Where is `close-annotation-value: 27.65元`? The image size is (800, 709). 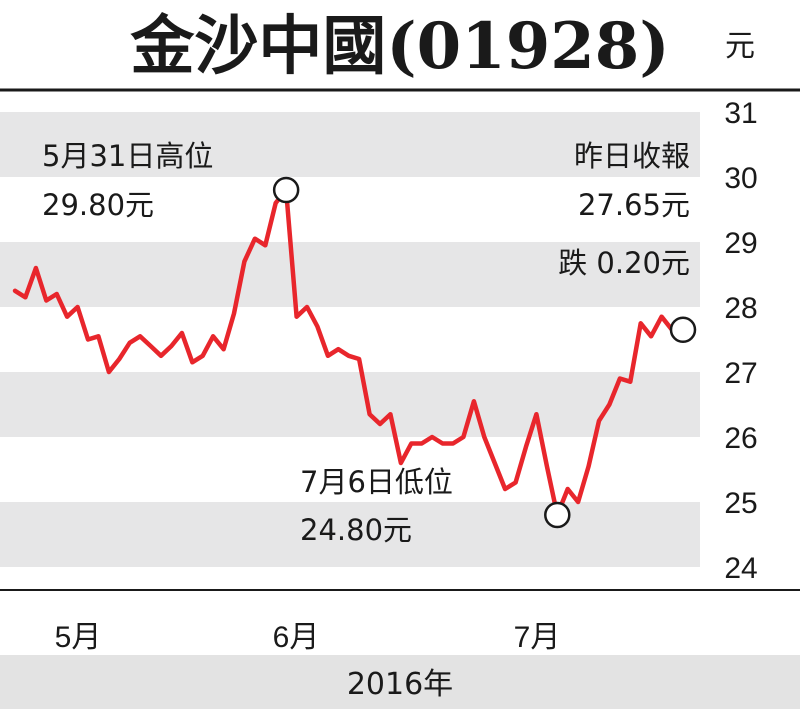
close-annotation-value: 27.65元 is located at coordinates (634, 205).